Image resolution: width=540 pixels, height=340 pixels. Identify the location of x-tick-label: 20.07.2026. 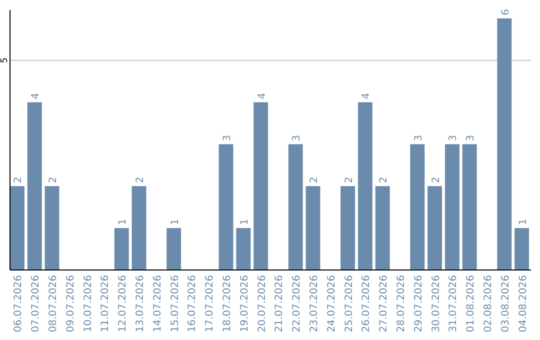
(262, 303).